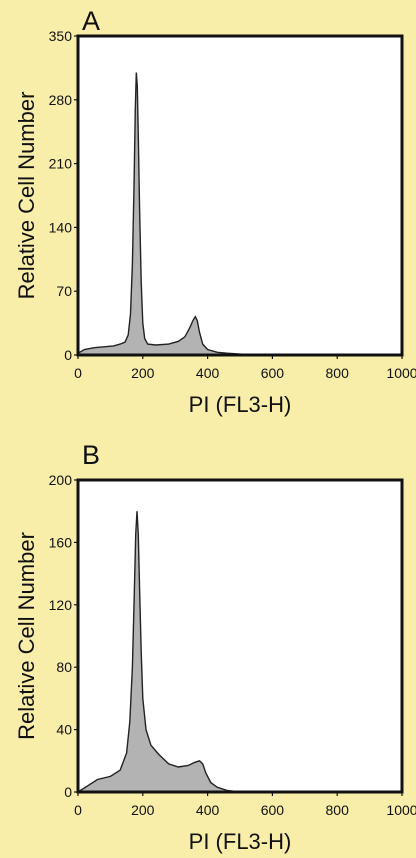 The height and width of the screenshot is (858, 416). I want to click on panel-label-b: B, so click(91, 455).